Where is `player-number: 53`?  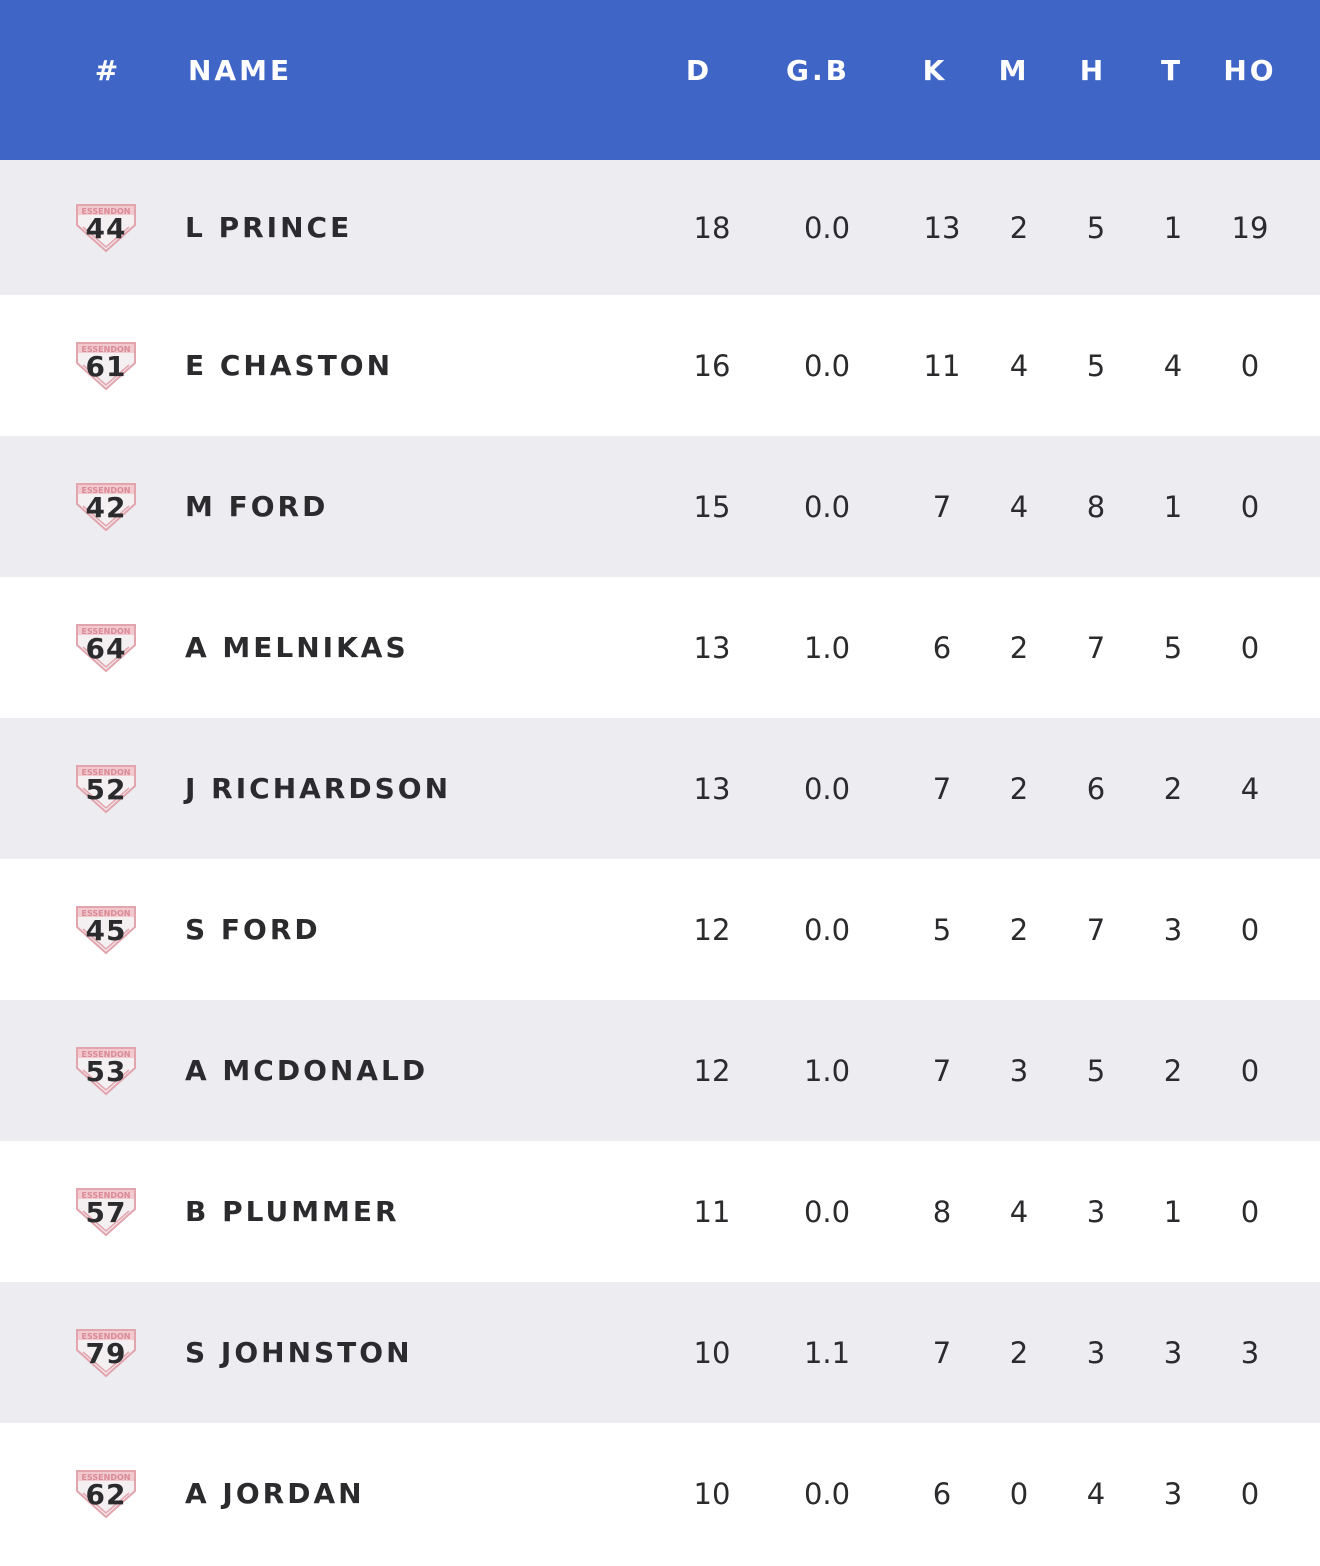
player-number: 53 is located at coordinates (106, 1071).